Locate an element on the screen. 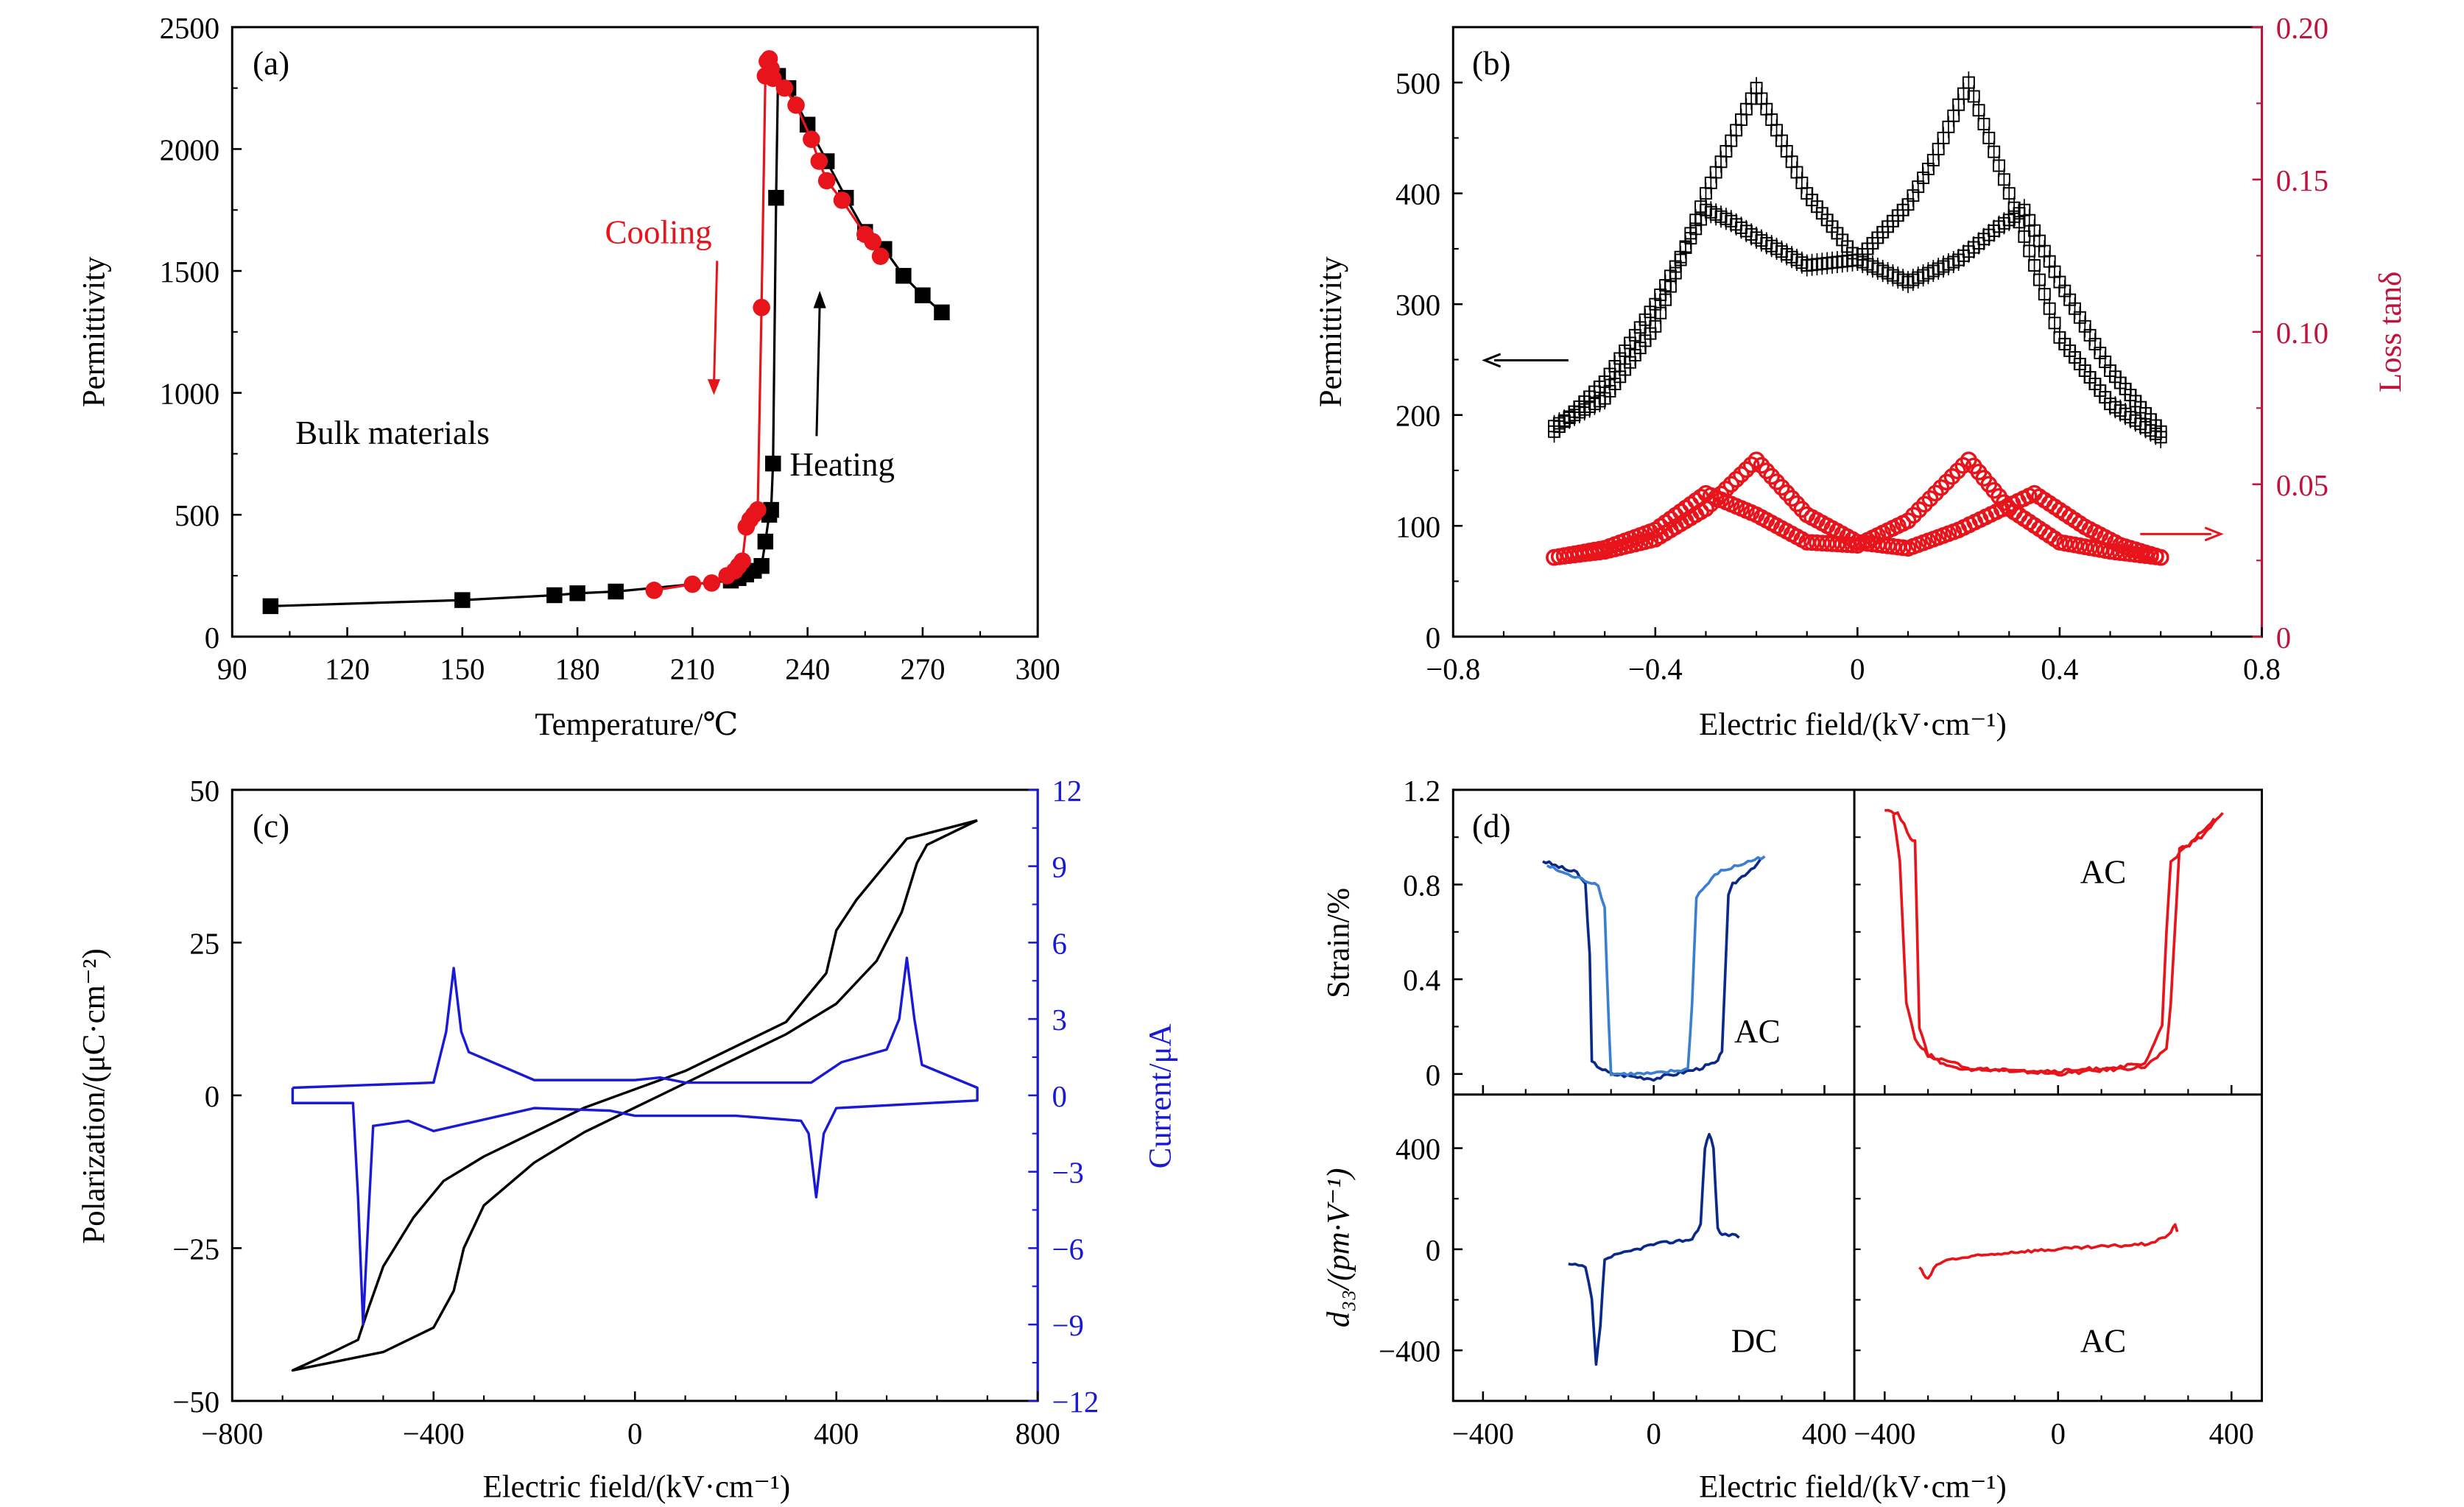 The height and width of the screenshot is (1507, 2464). d-d33-axis-tick-label: 400 is located at coordinates (1417, 1149).